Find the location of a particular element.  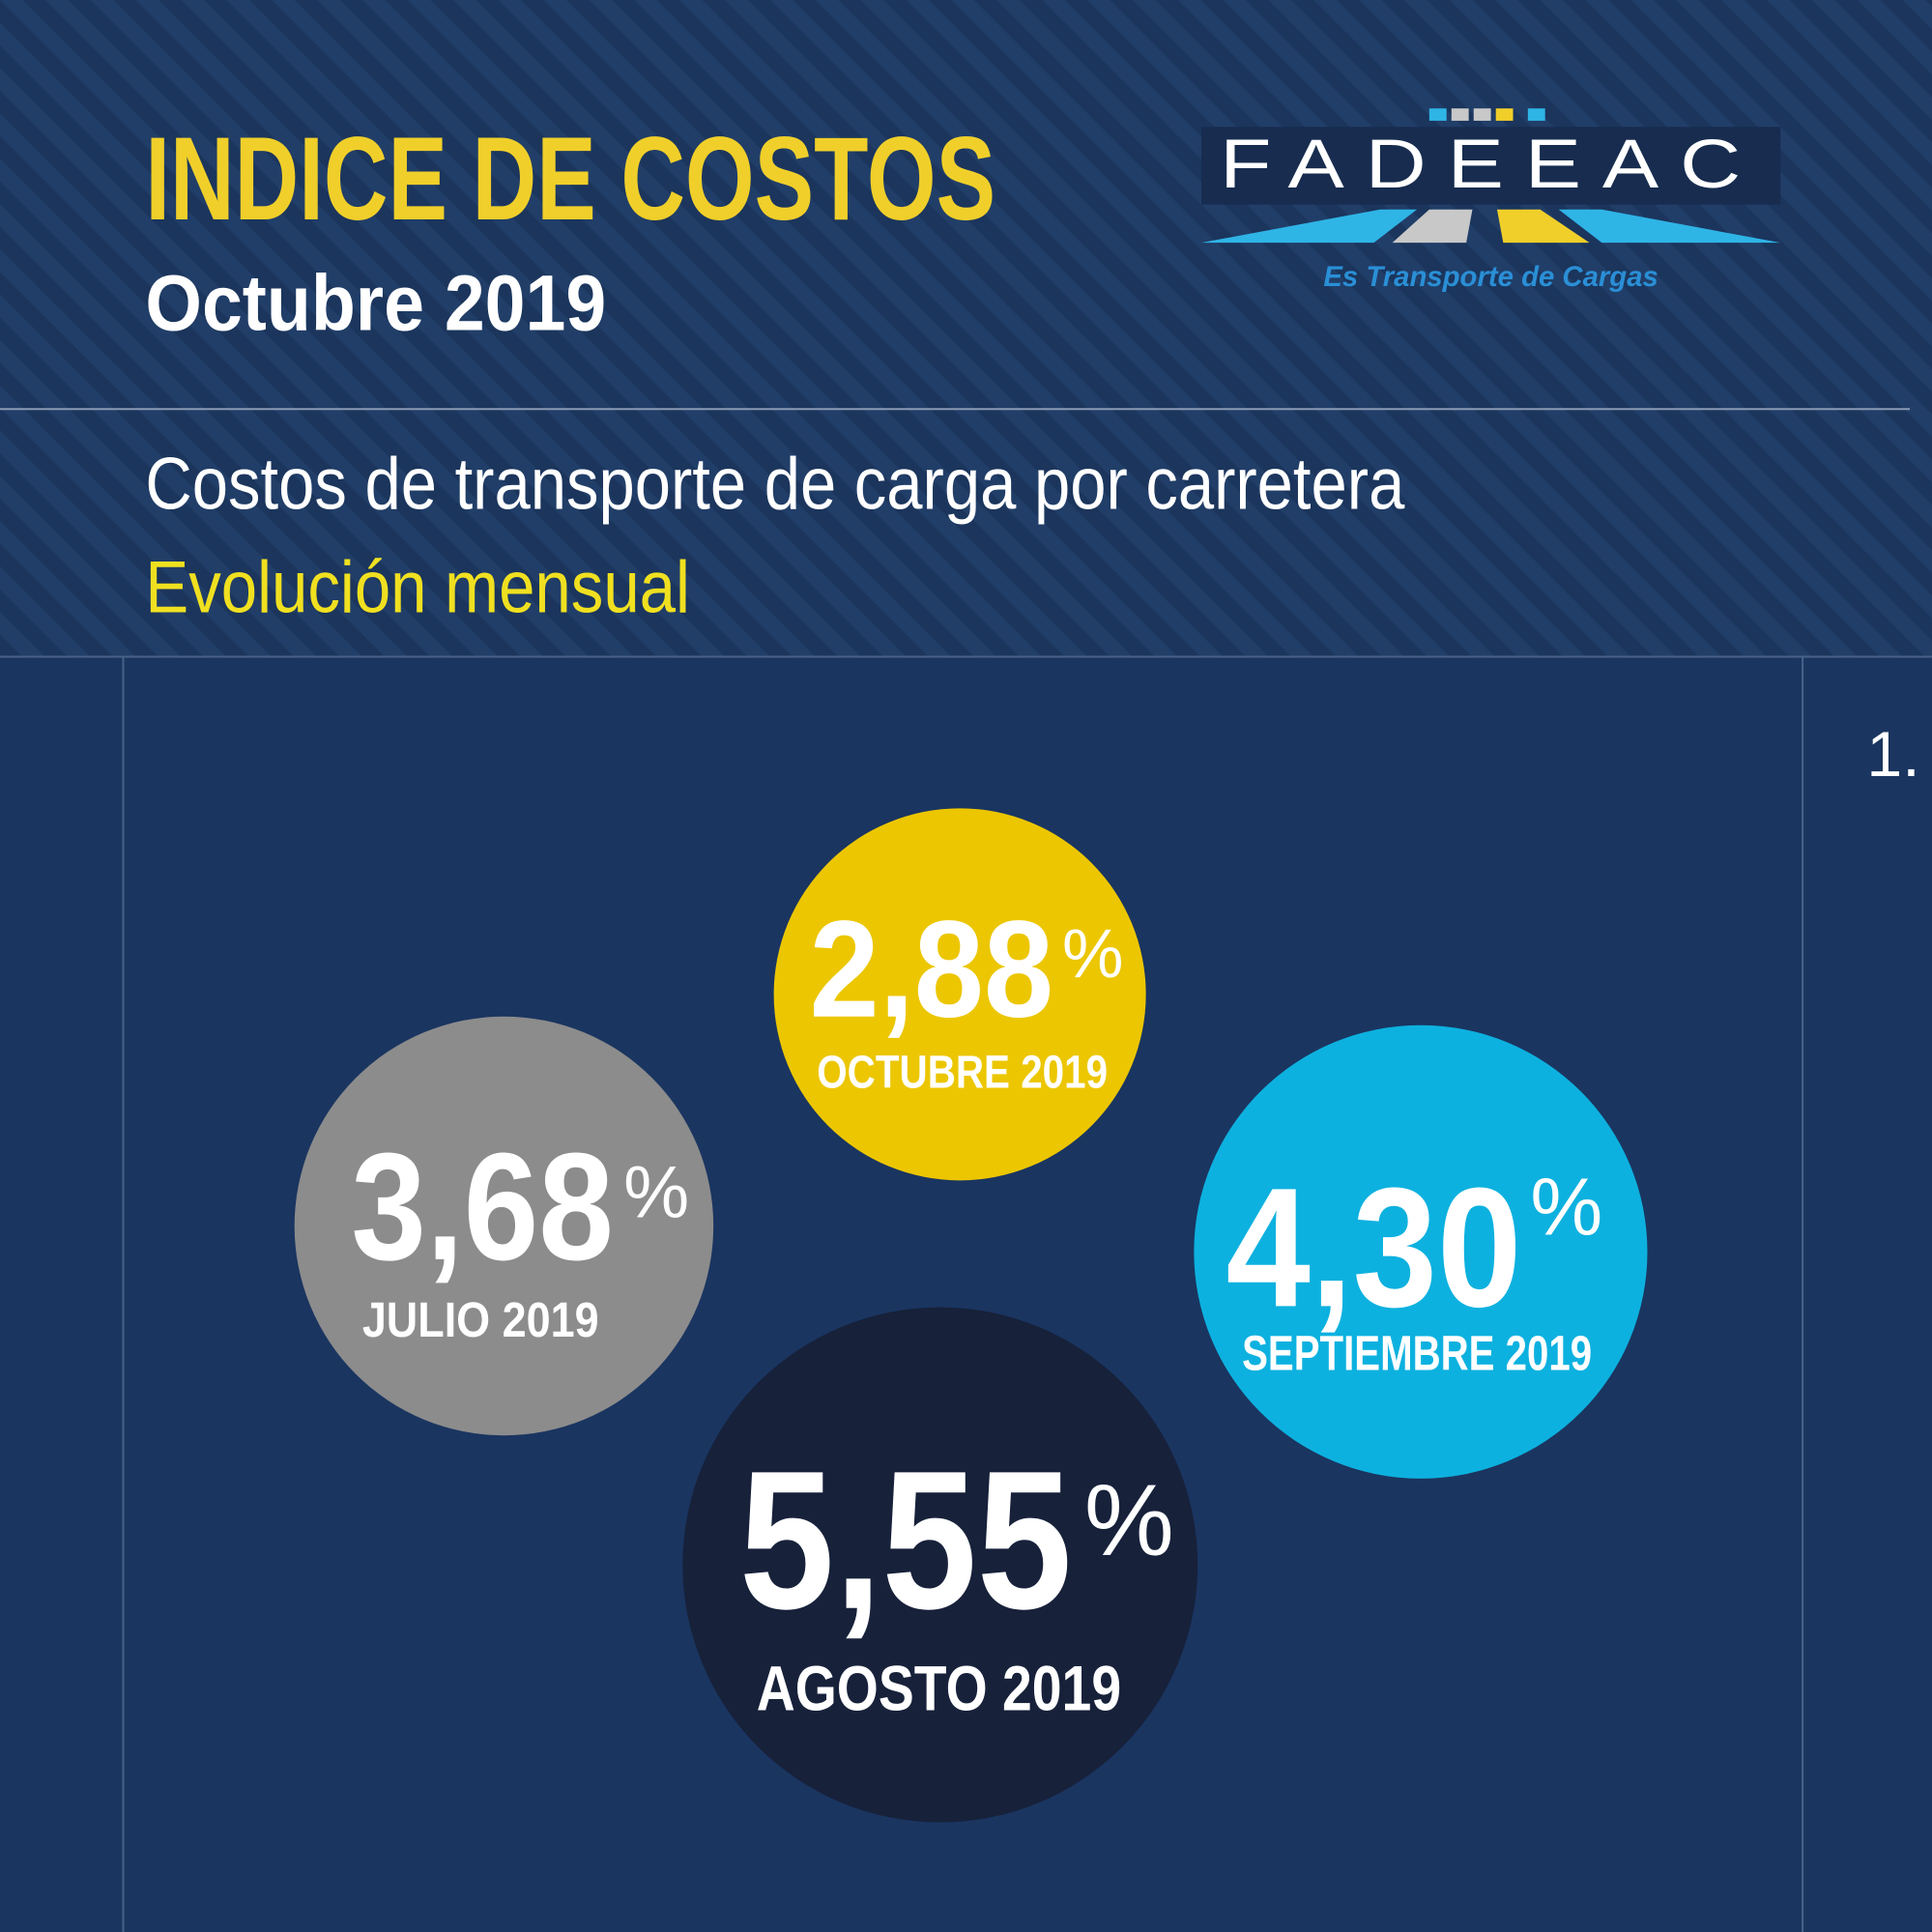

bubble-label: OCTUBRE 2019 is located at coordinates (962, 1073).